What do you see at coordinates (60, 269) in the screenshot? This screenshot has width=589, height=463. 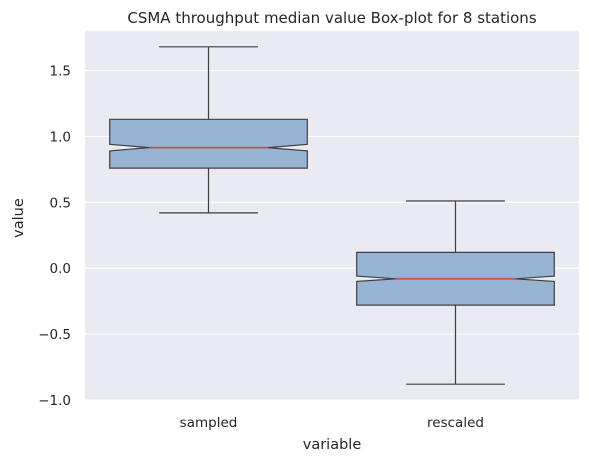 I see `y-tick-label: 0.0` at bounding box center [60, 269].